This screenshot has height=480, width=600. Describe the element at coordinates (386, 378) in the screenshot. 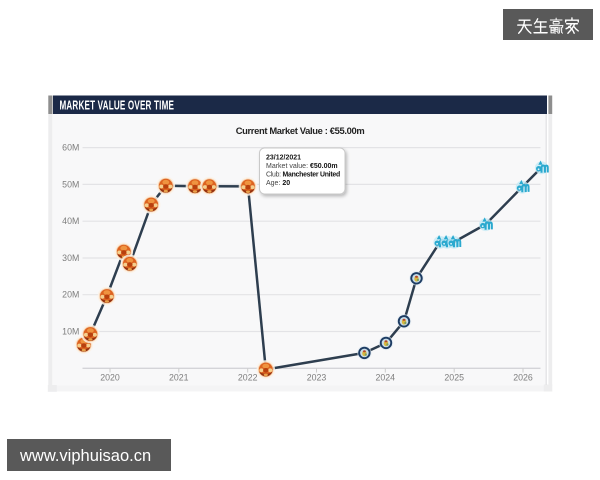

I see `svg-text: 2024` at that location.